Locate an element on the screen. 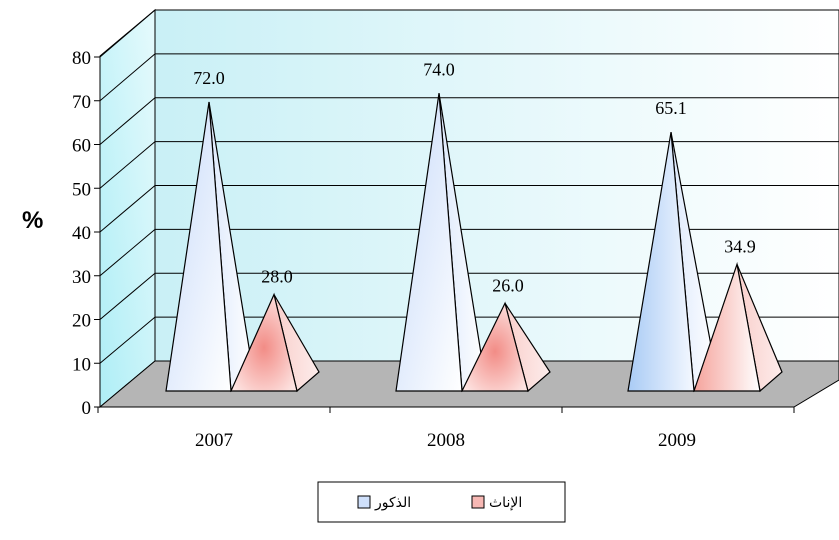 The height and width of the screenshot is (540, 839). value-label-male-2007: 72.0 is located at coordinates (209, 78).